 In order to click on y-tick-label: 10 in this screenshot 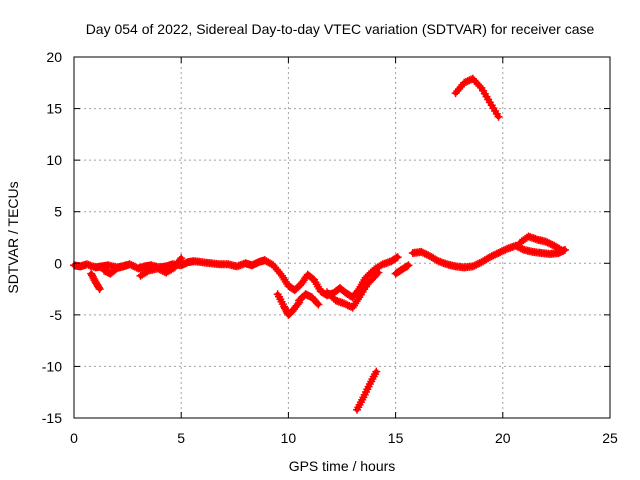, I will do `click(54, 160)`.